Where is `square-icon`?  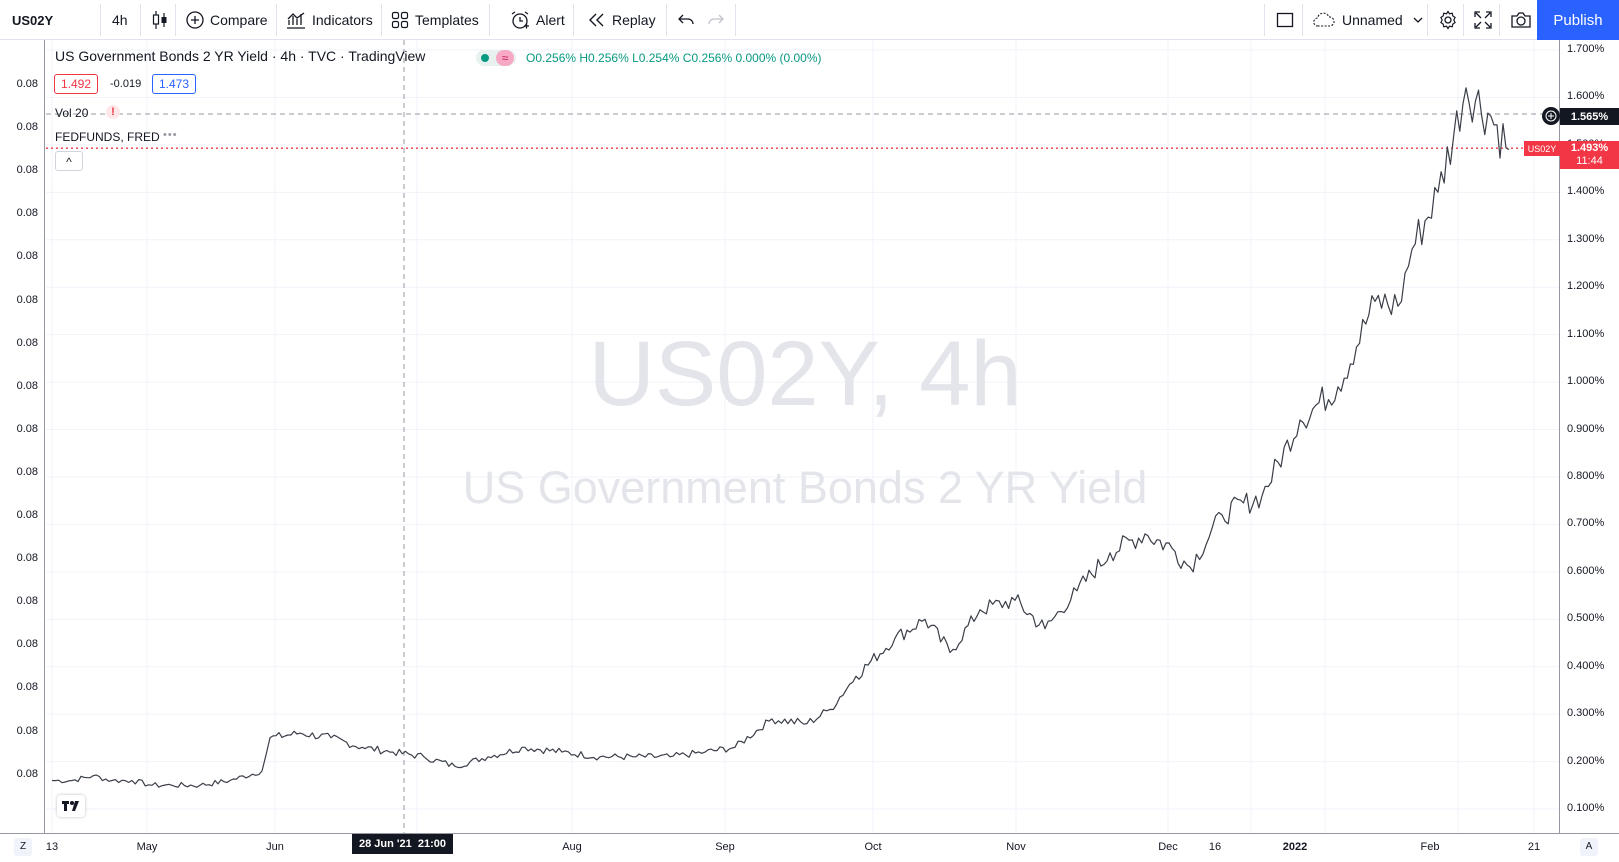
square-icon is located at coordinates (1285, 20).